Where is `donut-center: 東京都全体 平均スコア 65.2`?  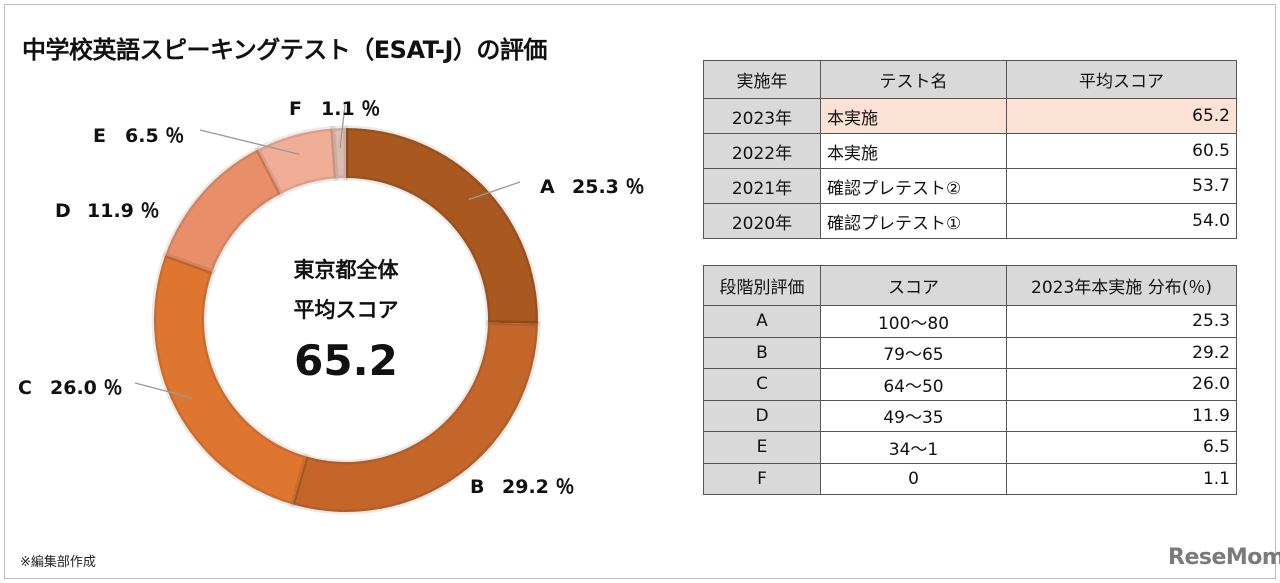
donut-center: 東京都全体 平均スコア 65.2 is located at coordinates (346, 317).